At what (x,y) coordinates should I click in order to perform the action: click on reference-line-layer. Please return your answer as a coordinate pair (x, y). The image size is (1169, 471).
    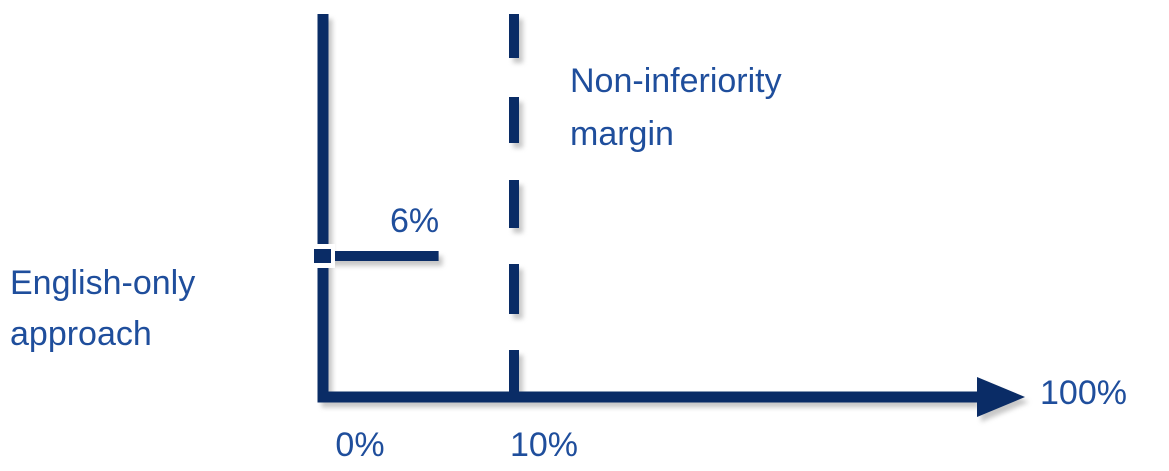
    Looking at the image, I should click on (514, 205).